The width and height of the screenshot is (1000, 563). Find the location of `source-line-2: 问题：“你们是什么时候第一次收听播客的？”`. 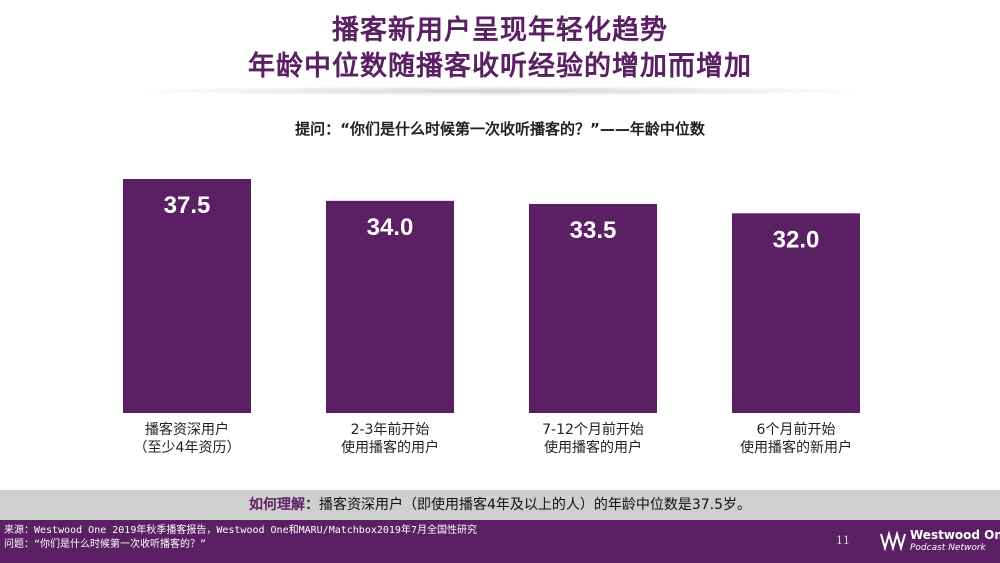

source-line-2: 问题：“你们是什么时候第一次收听播客的？” is located at coordinates (105, 544).